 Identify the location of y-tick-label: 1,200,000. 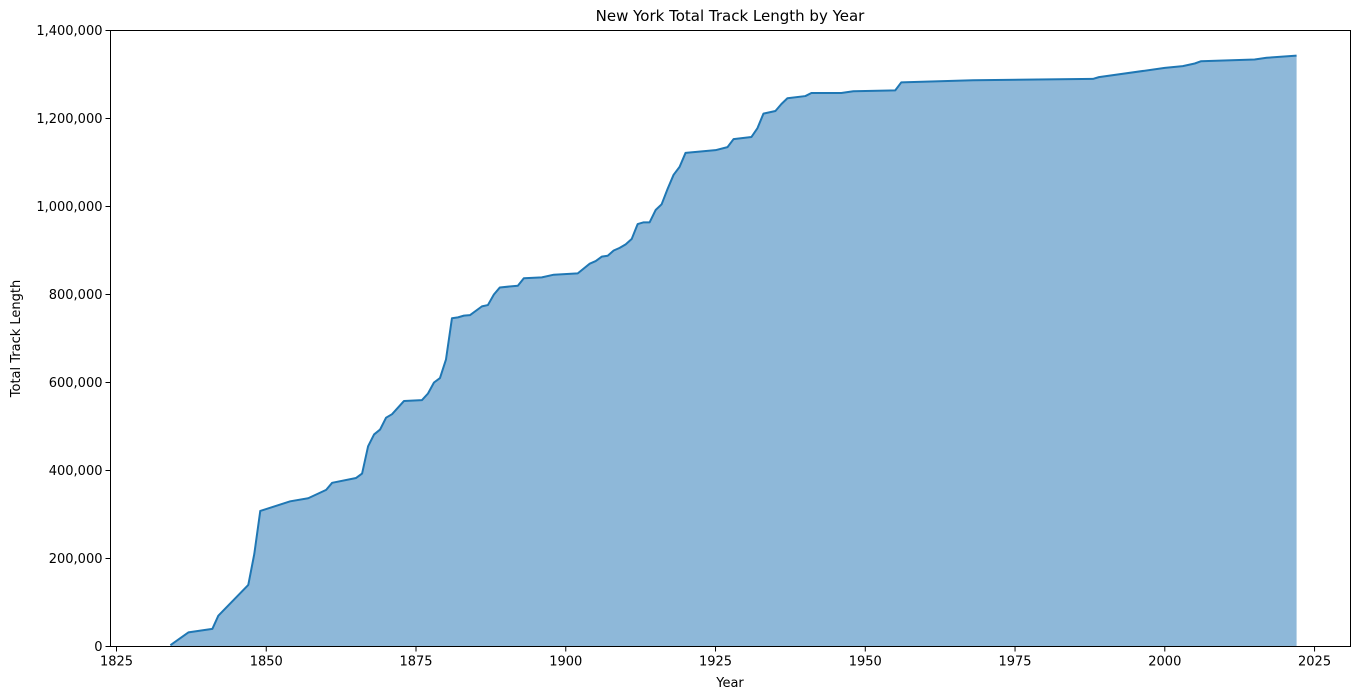
(69, 119).